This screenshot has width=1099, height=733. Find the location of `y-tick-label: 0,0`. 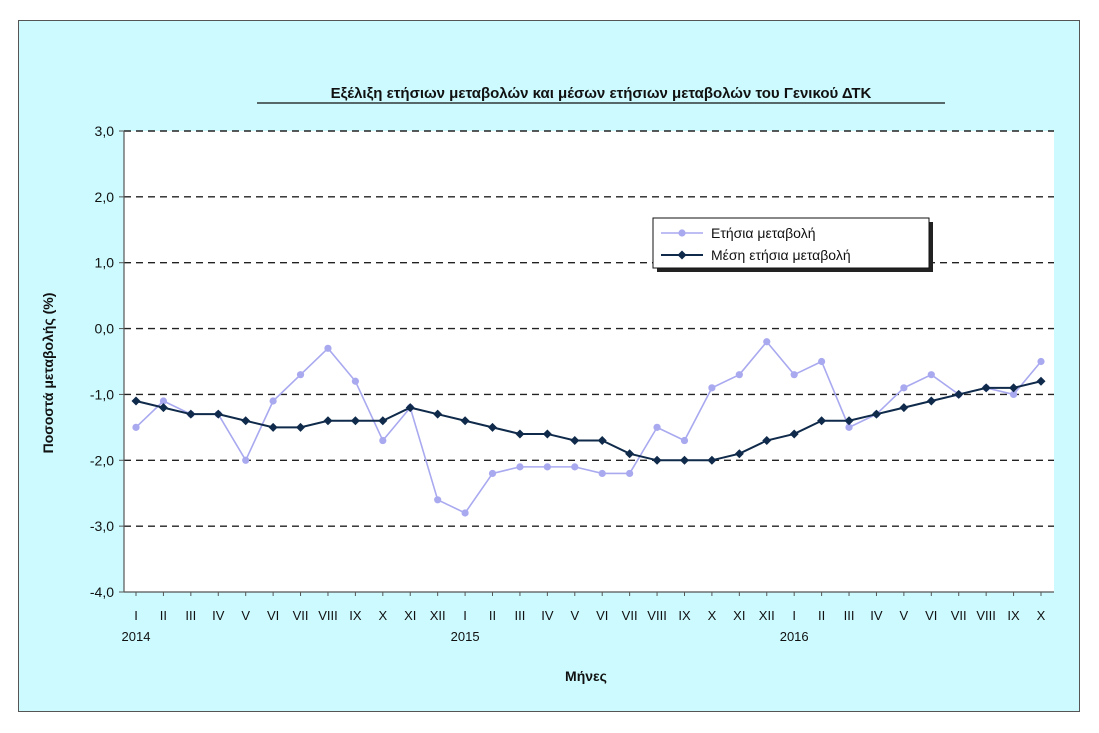

y-tick-label: 0,0 is located at coordinates (105, 329).